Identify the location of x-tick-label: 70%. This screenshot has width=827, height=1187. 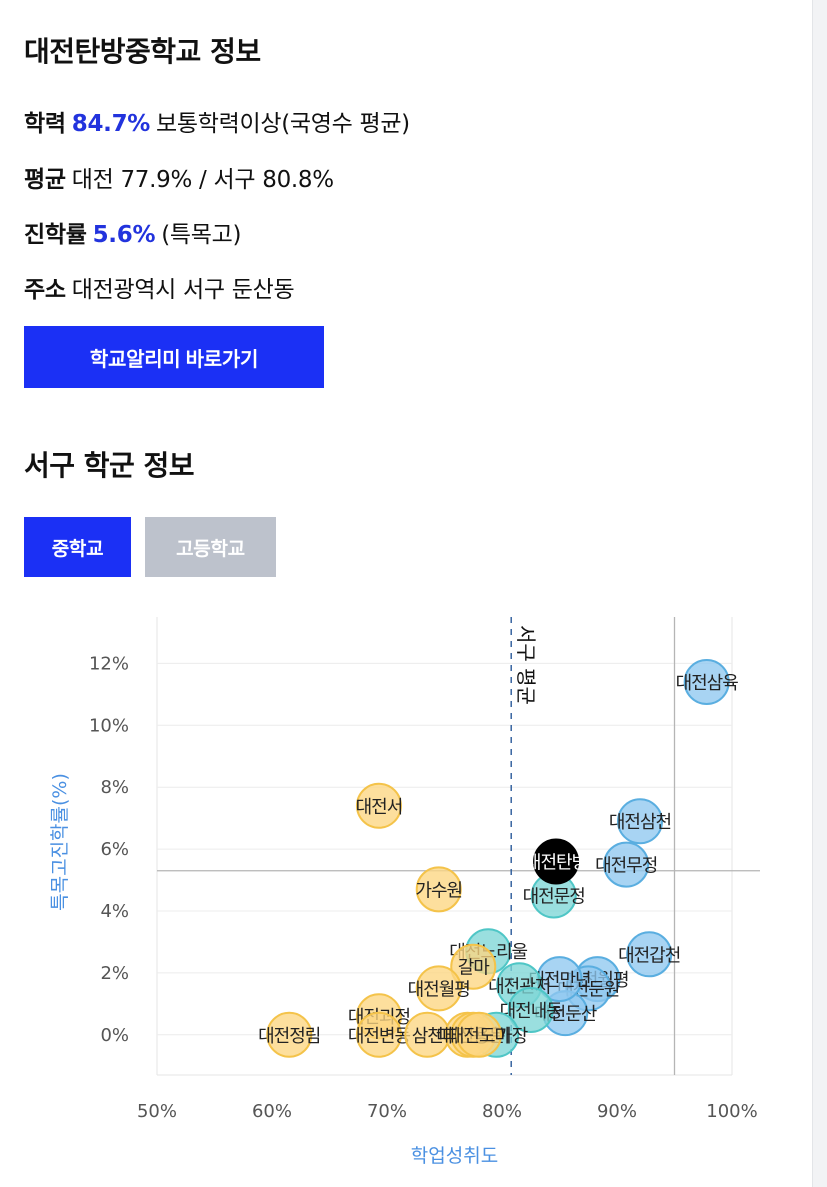
(387, 1111).